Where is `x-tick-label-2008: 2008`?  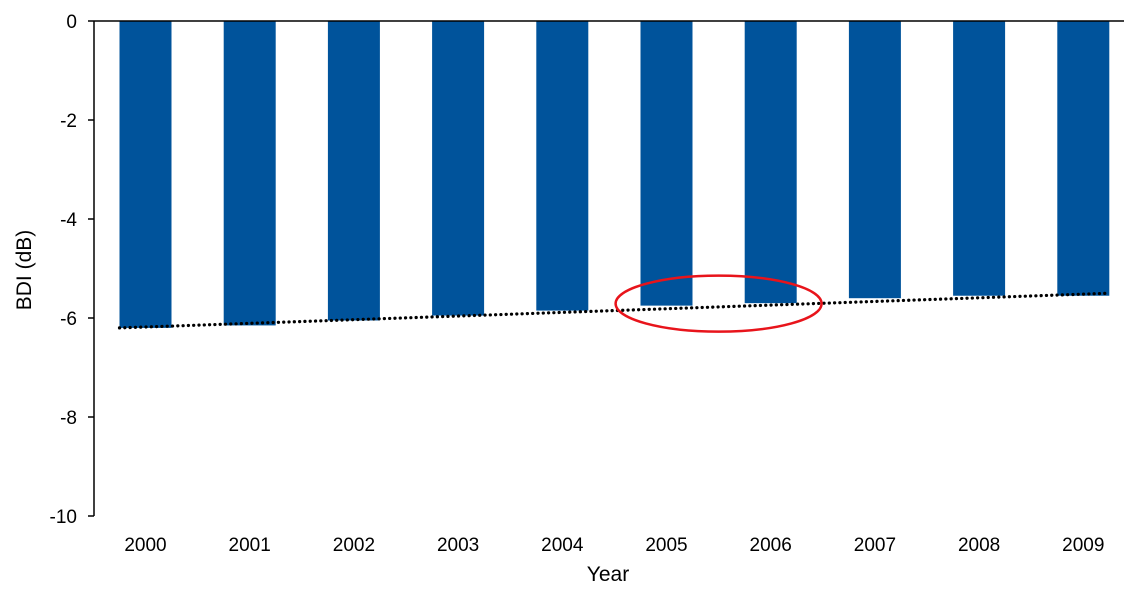
x-tick-label-2008: 2008 is located at coordinates (979, 545).